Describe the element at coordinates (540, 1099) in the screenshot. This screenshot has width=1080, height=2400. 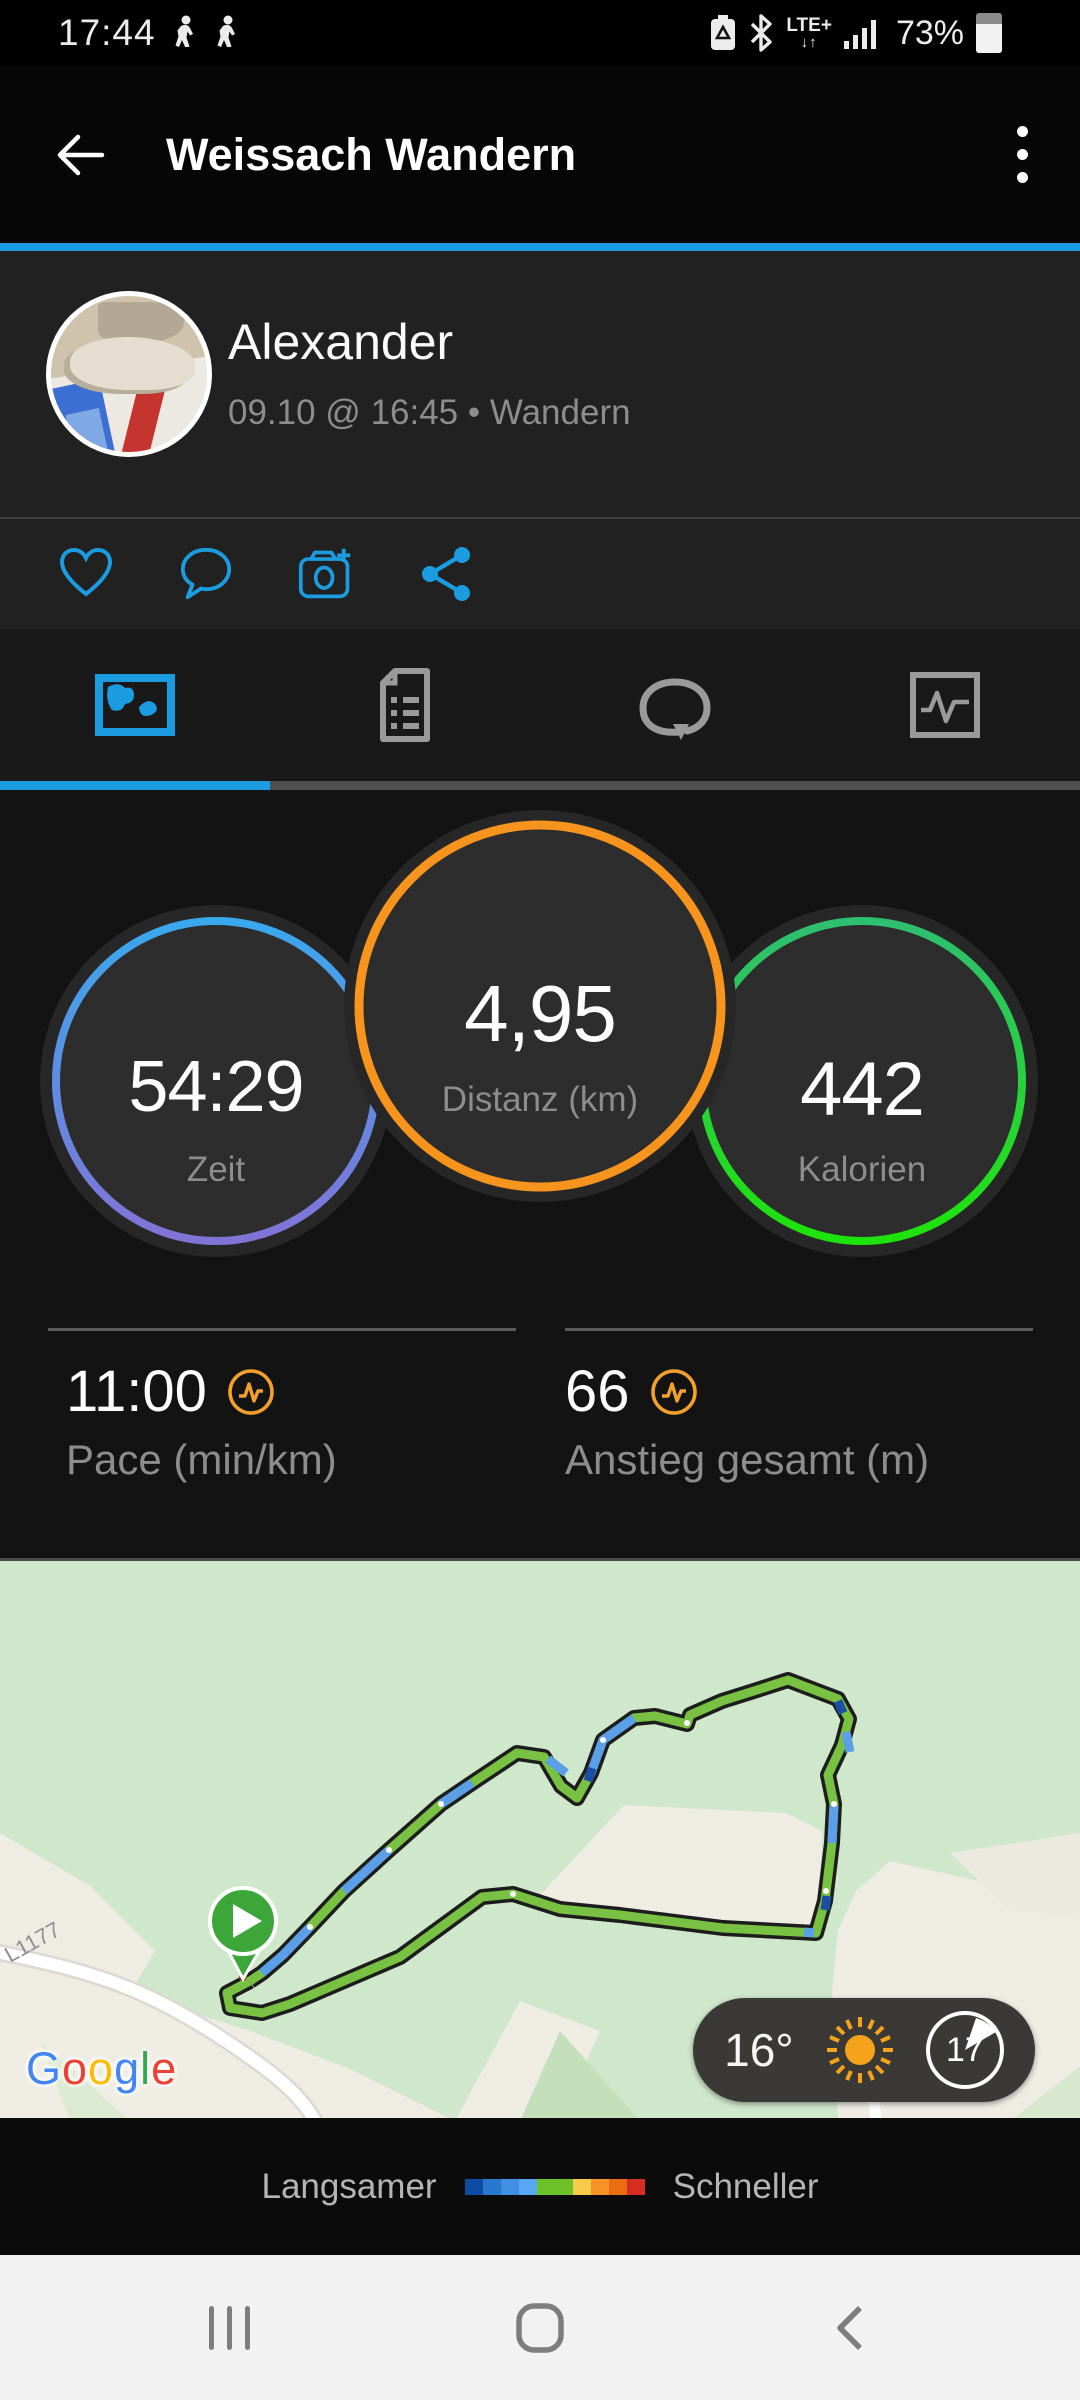
I see `distance-label: Distanz (km)` at that location.